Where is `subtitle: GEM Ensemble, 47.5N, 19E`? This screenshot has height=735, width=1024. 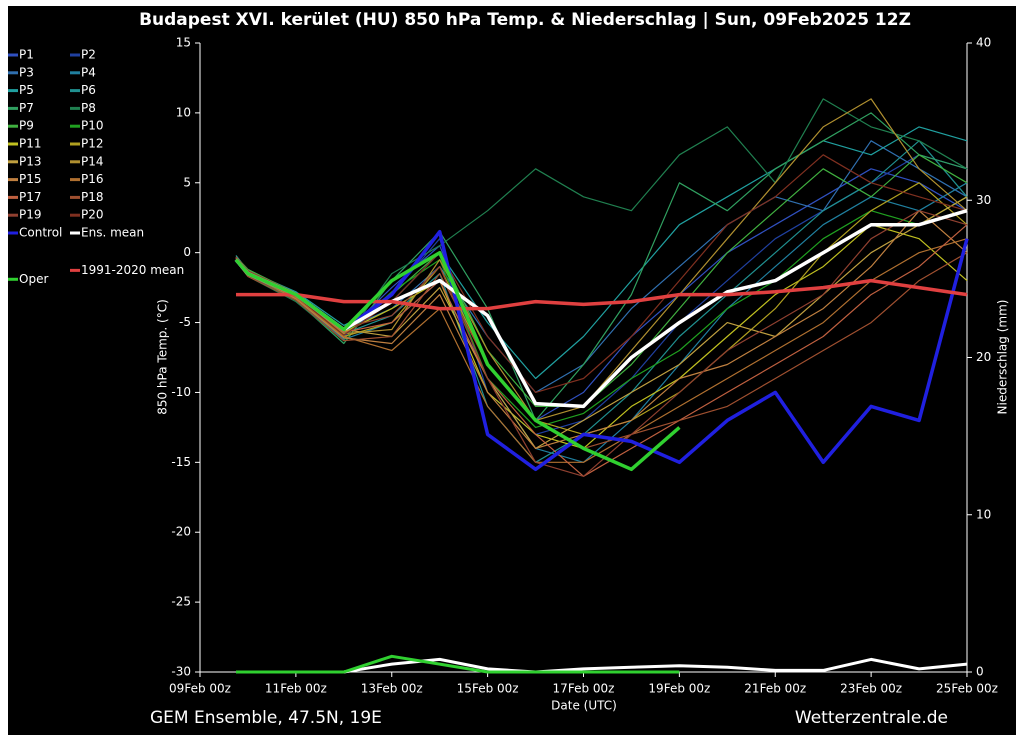
subtitle: GEM Ensemble, 47.5N, 19E is located at coordinates (266, 718).